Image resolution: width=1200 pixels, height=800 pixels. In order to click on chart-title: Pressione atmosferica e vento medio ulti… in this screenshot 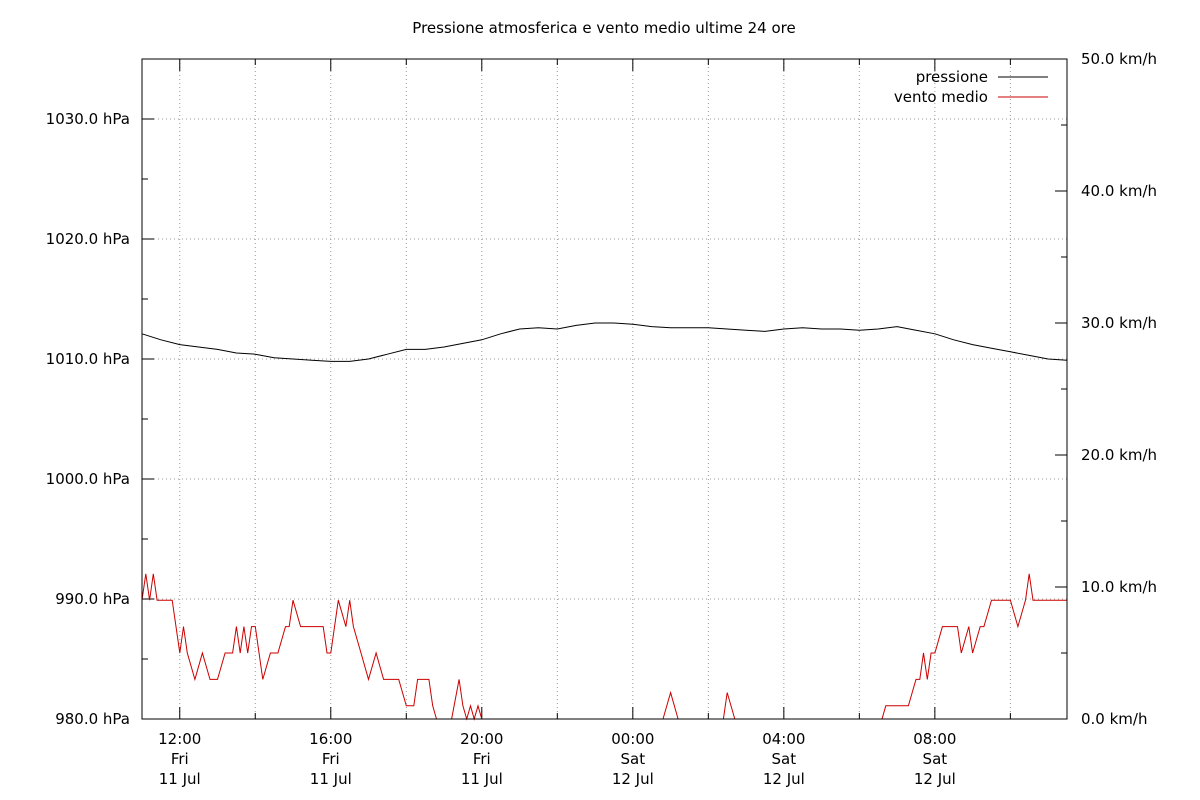, I will do `click(603, 28)`.